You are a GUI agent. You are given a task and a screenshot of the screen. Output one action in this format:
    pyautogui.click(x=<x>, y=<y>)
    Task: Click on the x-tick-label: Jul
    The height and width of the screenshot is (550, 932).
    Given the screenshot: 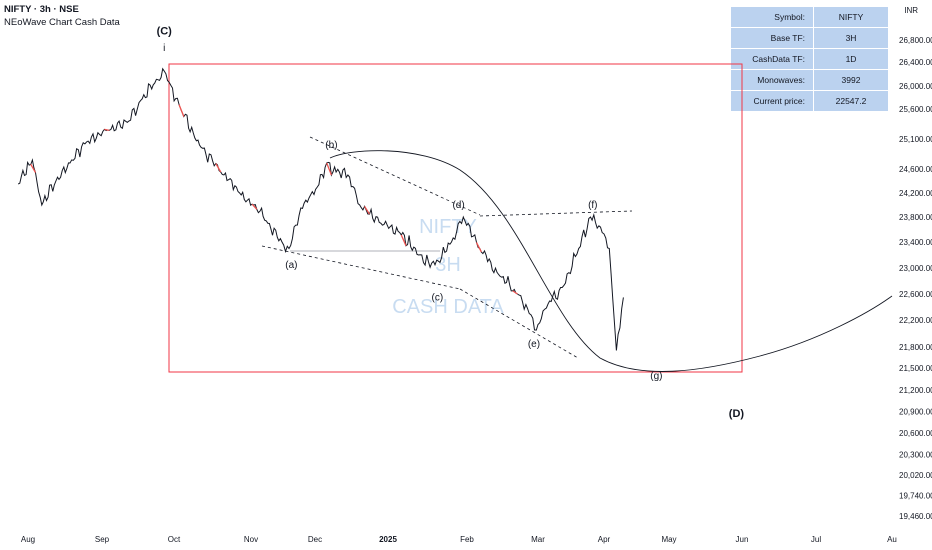 What is the action you would take?
    pyautogui.click(x=816, y=539)
    